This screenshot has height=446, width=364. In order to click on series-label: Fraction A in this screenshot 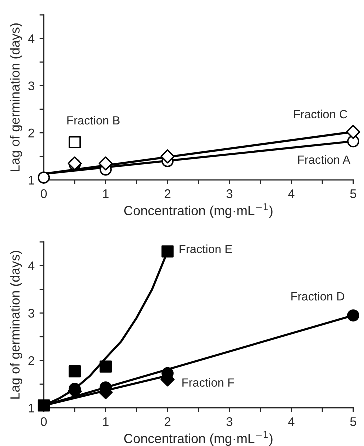, I will do `click(324, 159)`.